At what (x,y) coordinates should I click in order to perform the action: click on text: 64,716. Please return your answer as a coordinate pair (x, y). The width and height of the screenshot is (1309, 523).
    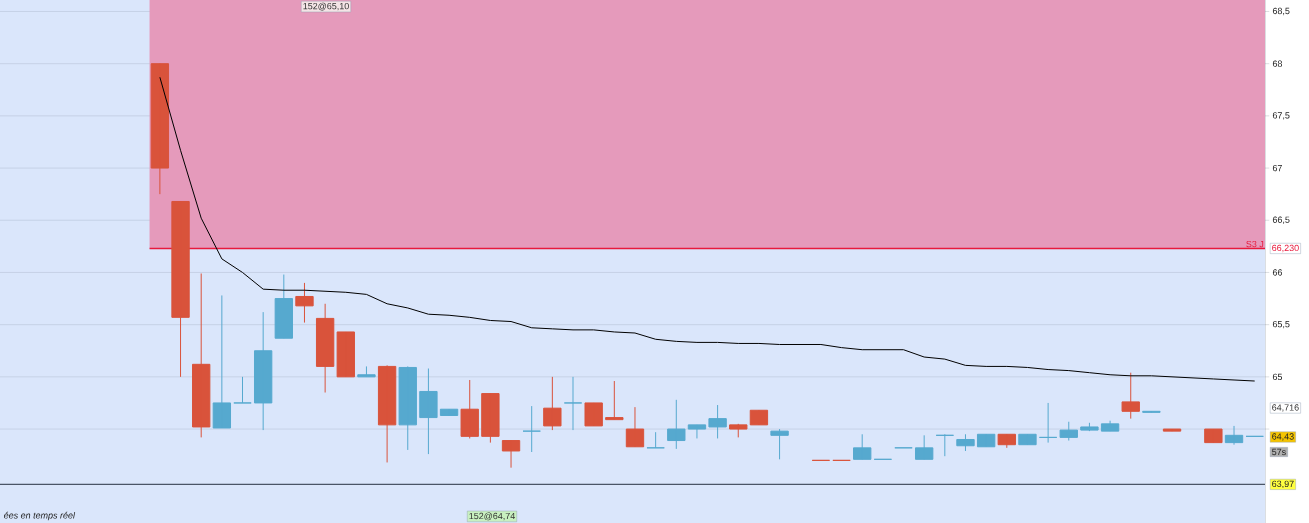
    Looking at the image, I should click on (1285, 408).